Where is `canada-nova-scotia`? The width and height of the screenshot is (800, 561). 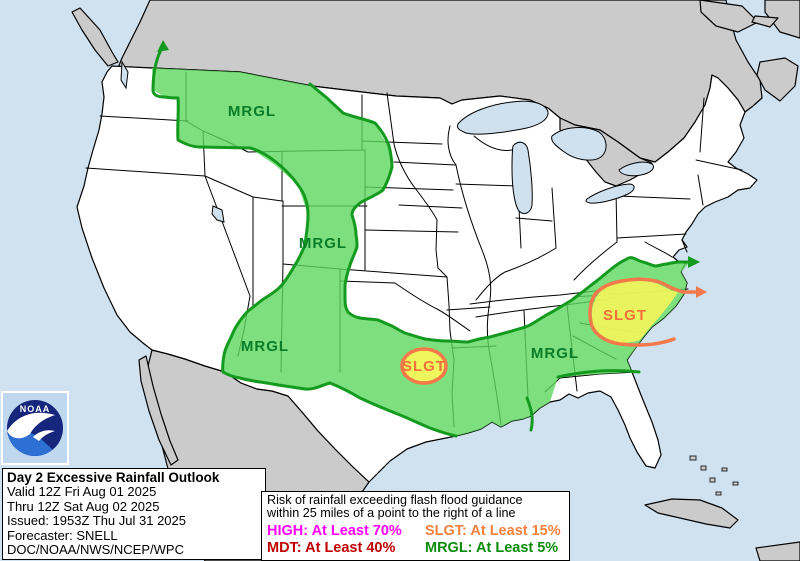
canada-nova-scotia is located at coordinates (777, 79).